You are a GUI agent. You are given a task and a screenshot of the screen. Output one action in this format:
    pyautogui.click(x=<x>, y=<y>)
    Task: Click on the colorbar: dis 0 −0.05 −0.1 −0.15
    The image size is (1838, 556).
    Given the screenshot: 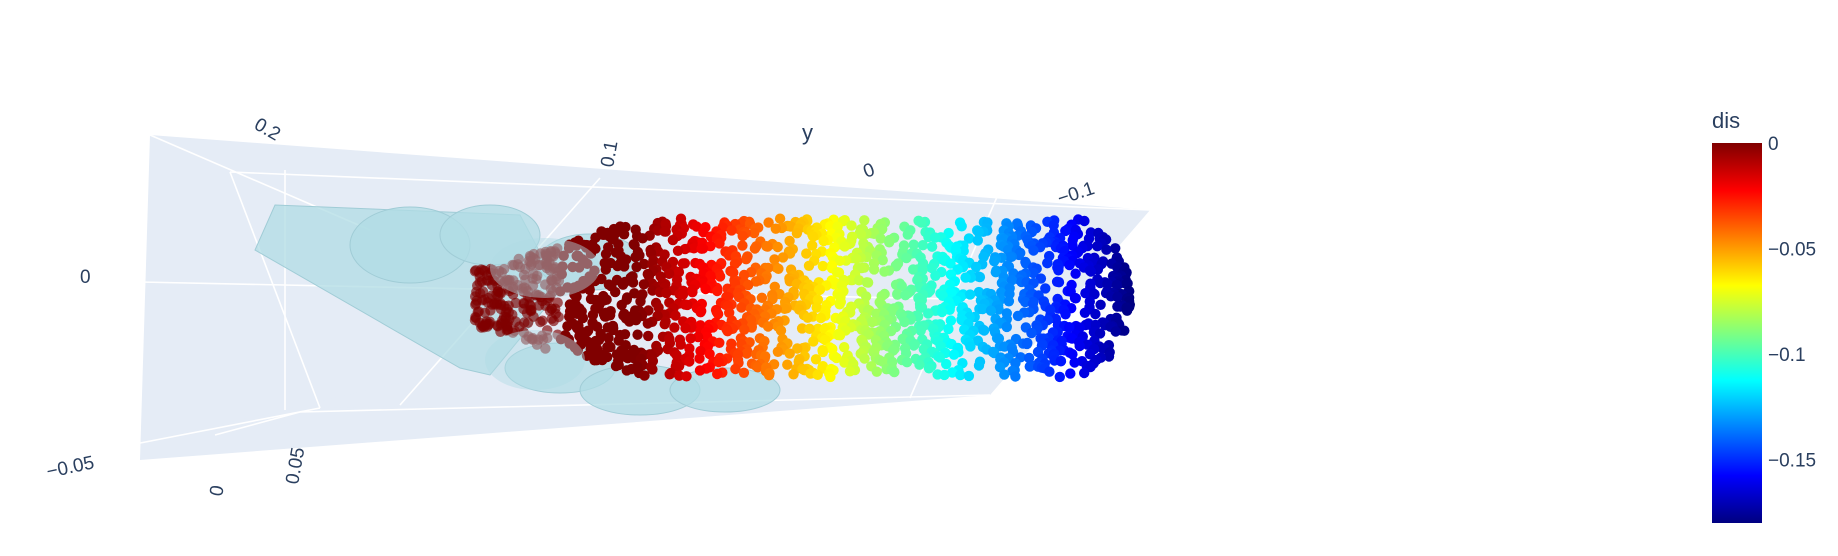 What is the action you would take?
    pyautogui.click(x=1764, y=315)
    